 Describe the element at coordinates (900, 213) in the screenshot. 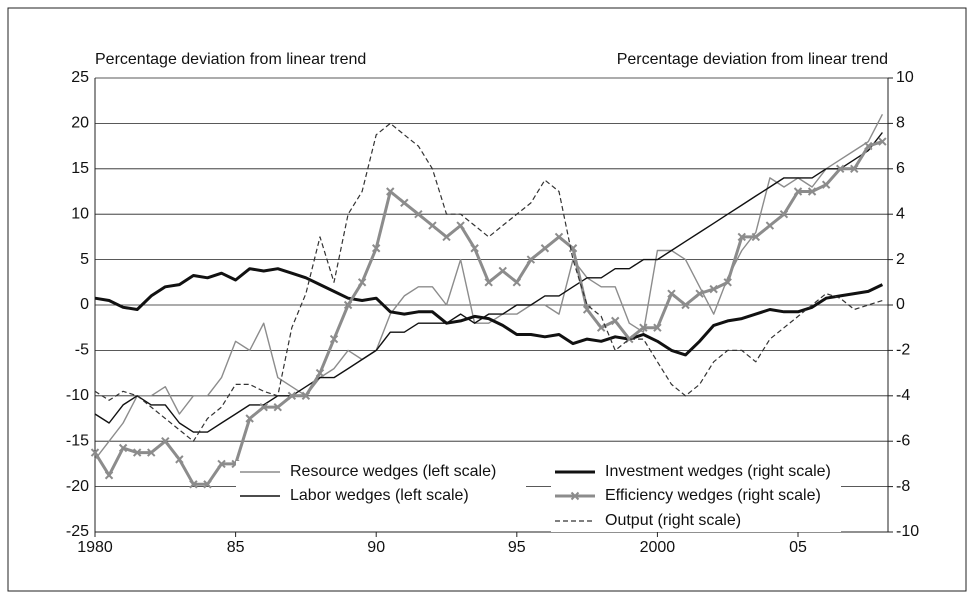

I see `y2-tick-label: 4` at that location.